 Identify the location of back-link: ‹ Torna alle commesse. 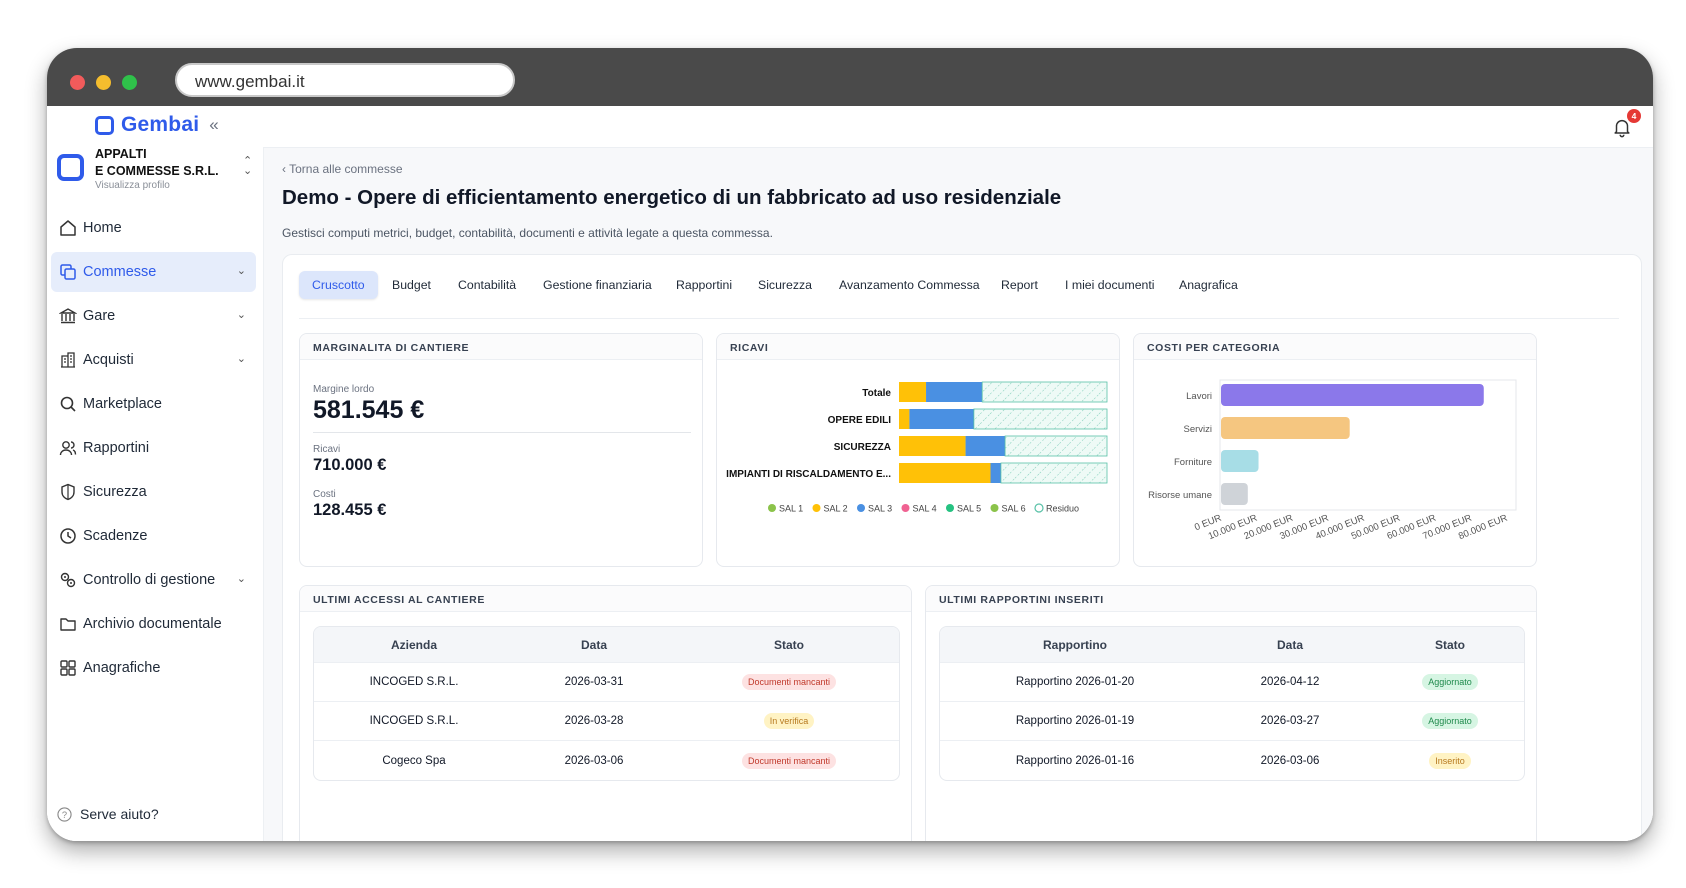
(342, 169).